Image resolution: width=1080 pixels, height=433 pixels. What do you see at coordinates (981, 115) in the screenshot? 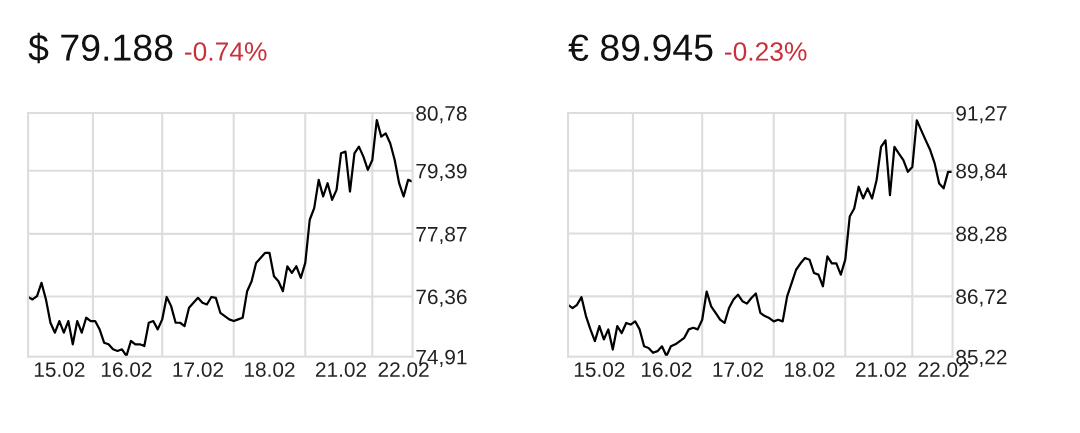
I see `y-tick-label: 91,27` at bounding box center [981, 115].